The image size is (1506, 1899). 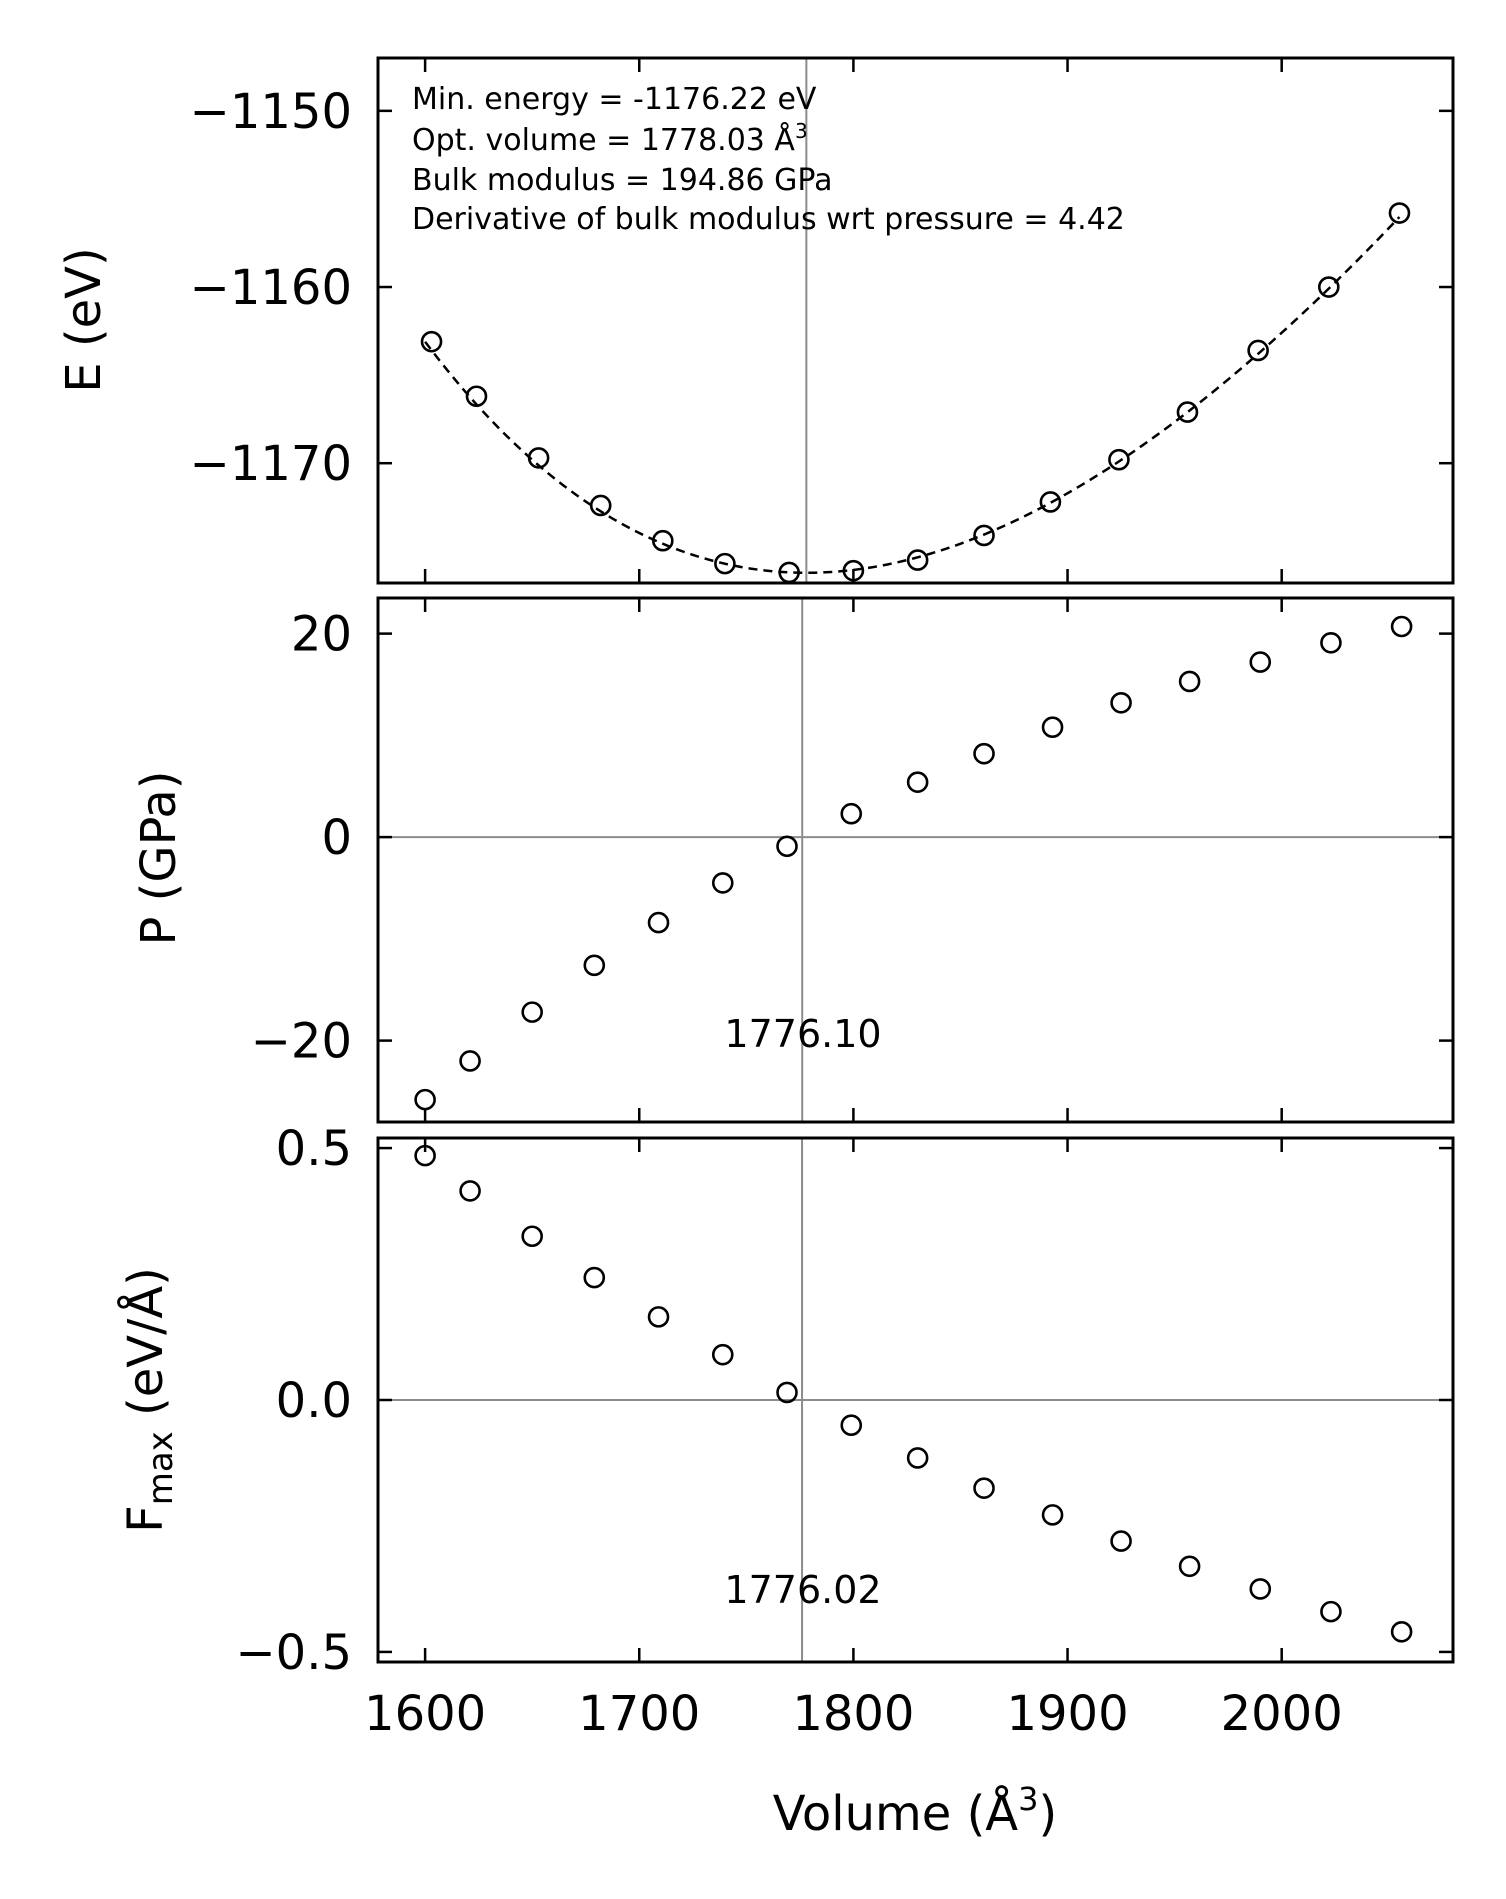 I want to click on x-tick-label: 1700, so click(x=639, y=1714).